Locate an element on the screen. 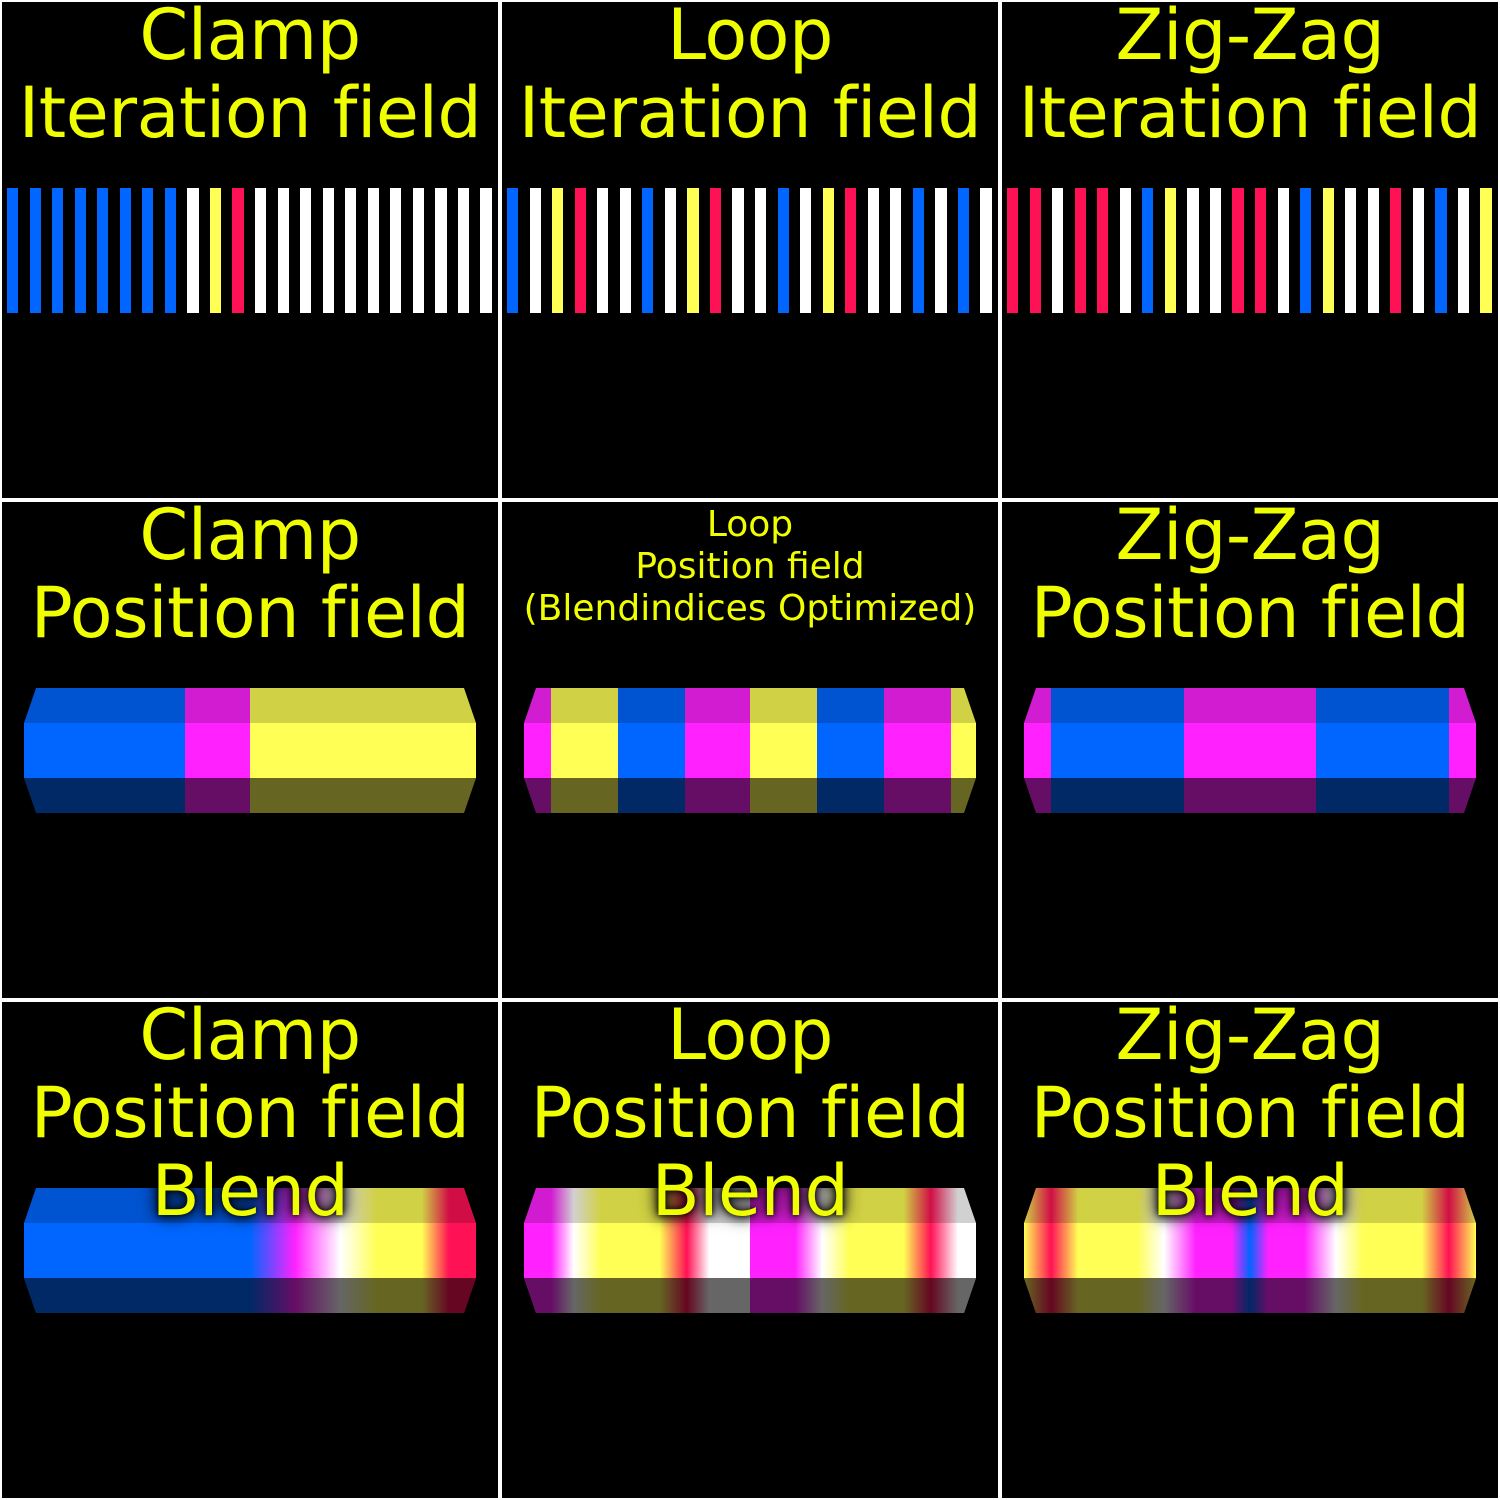 The width and height of the screenshot is (1500, 1500). panel-title-line: Zig-Zag is located at coordinates (1250, 39).